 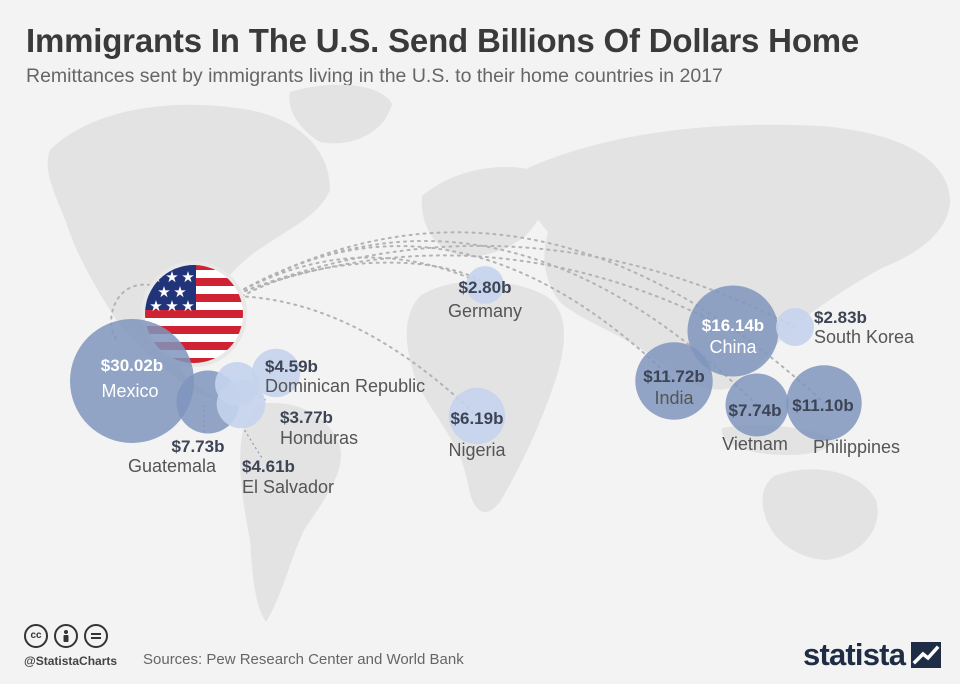 What do you see at coordinates (288, 487) in the screenshot?
I see `country-label-el-salvador: El Salvador` at bounding box center [288, 487].